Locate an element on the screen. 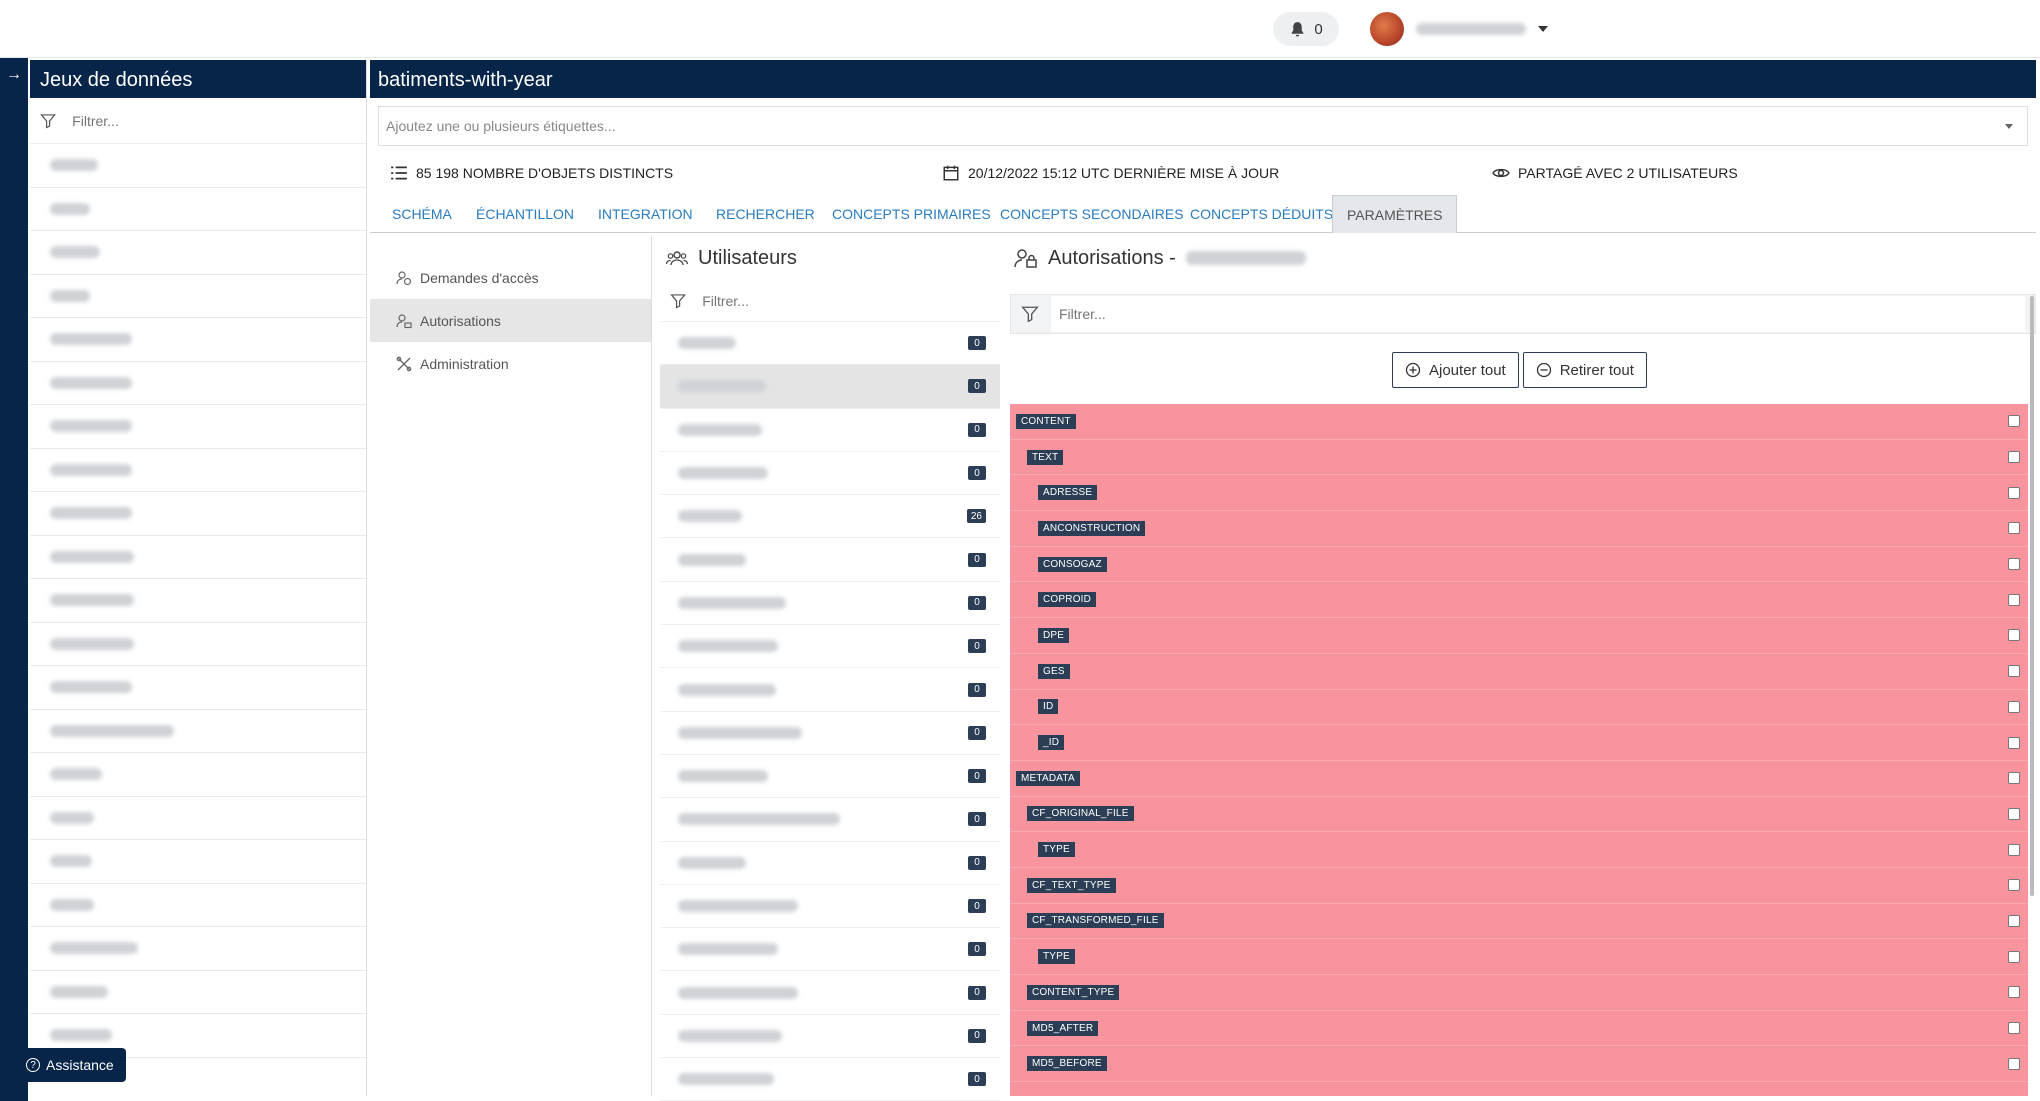  chevron-down-icon is located at coordinates (2009, 126).